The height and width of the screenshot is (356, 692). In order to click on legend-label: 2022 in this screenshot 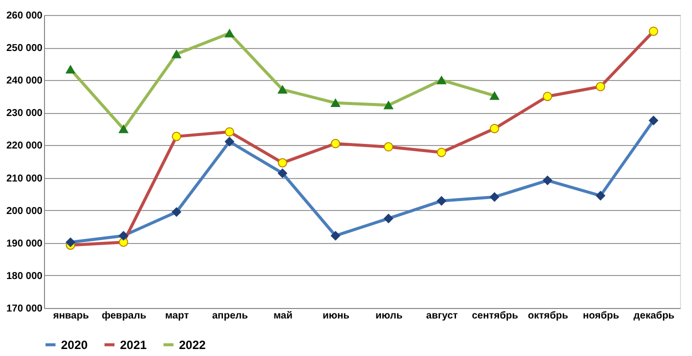, I will do `click(192, 345)`.